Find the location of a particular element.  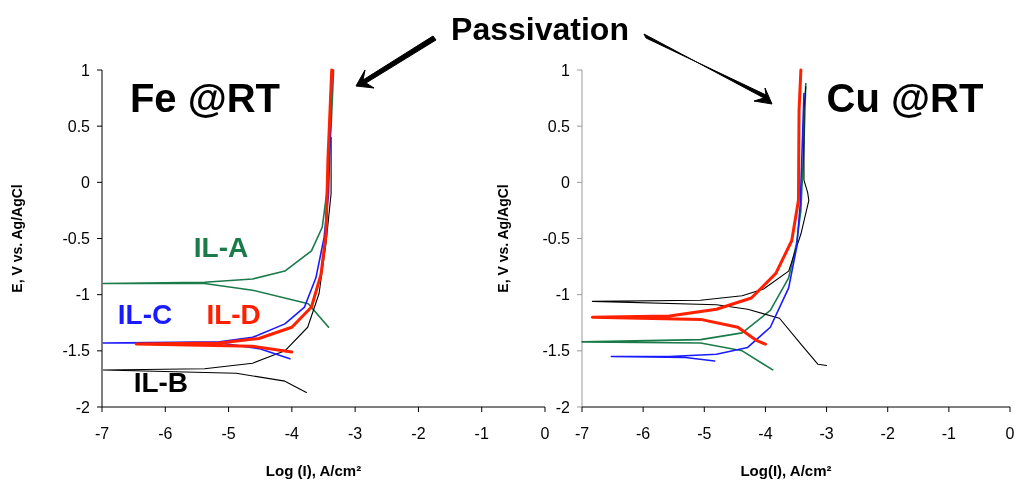

series-label: IL-B is located at coordinates (161, 383).